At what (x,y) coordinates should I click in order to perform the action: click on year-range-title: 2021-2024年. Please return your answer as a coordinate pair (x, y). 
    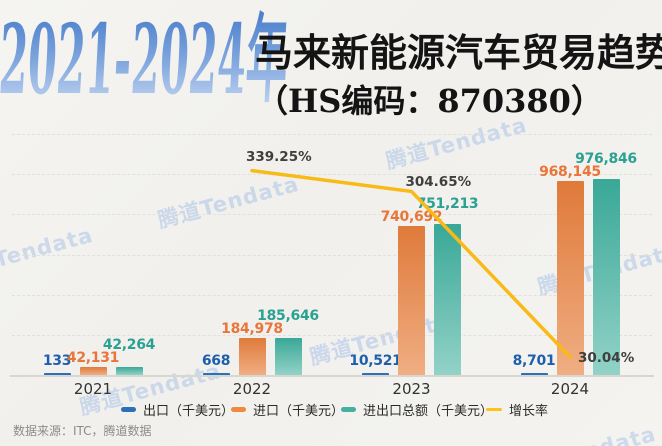
    Looking at the image, I should click on (145, 61).